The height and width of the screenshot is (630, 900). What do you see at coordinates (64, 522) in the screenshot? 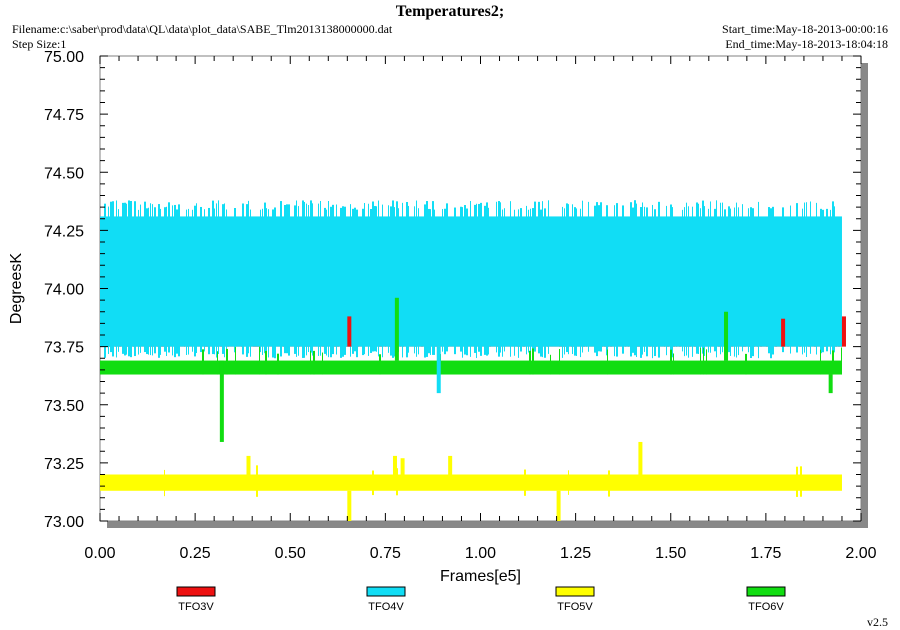
I see `y-tick-label: 73.00` at bounding box center [64, 522].